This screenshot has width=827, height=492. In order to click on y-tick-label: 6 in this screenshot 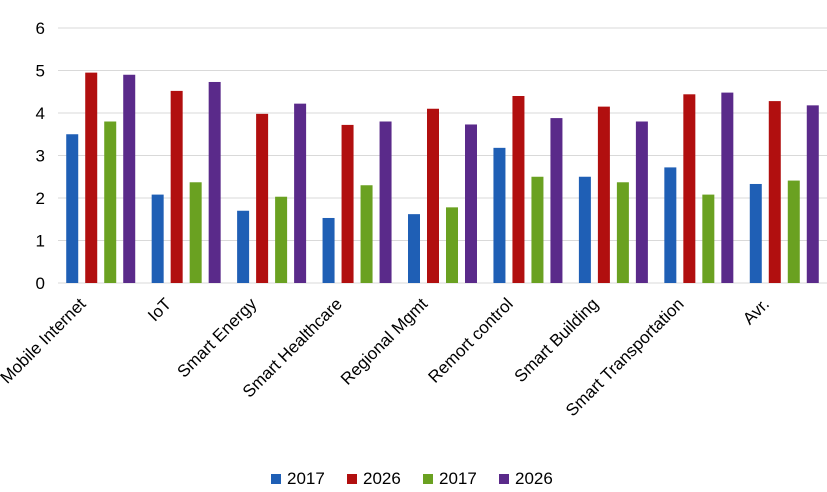, I will do `click(40, 28)`.